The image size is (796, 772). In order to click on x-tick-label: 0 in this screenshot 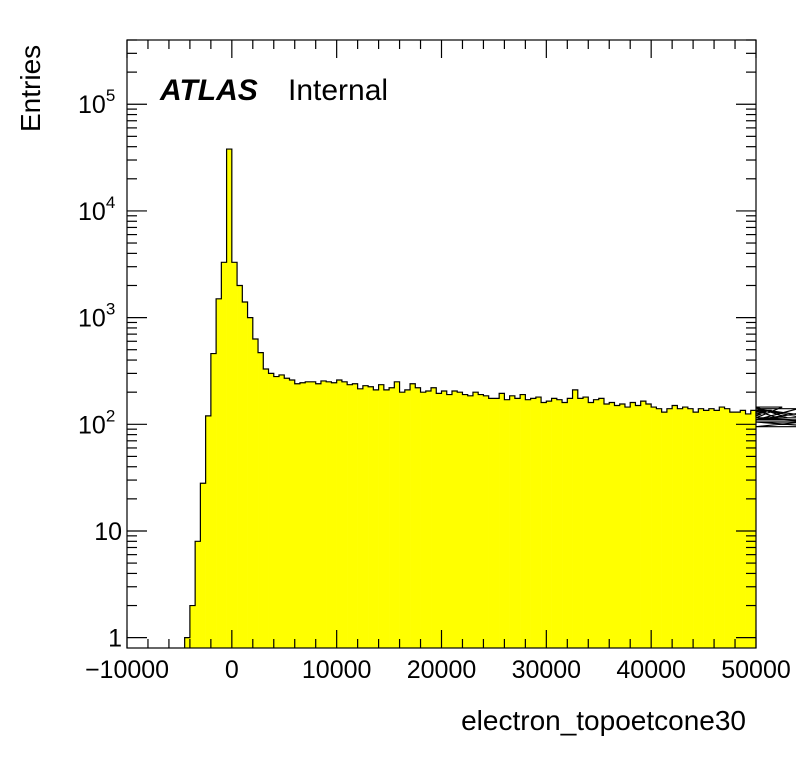, I will do `click(232, 670)`.